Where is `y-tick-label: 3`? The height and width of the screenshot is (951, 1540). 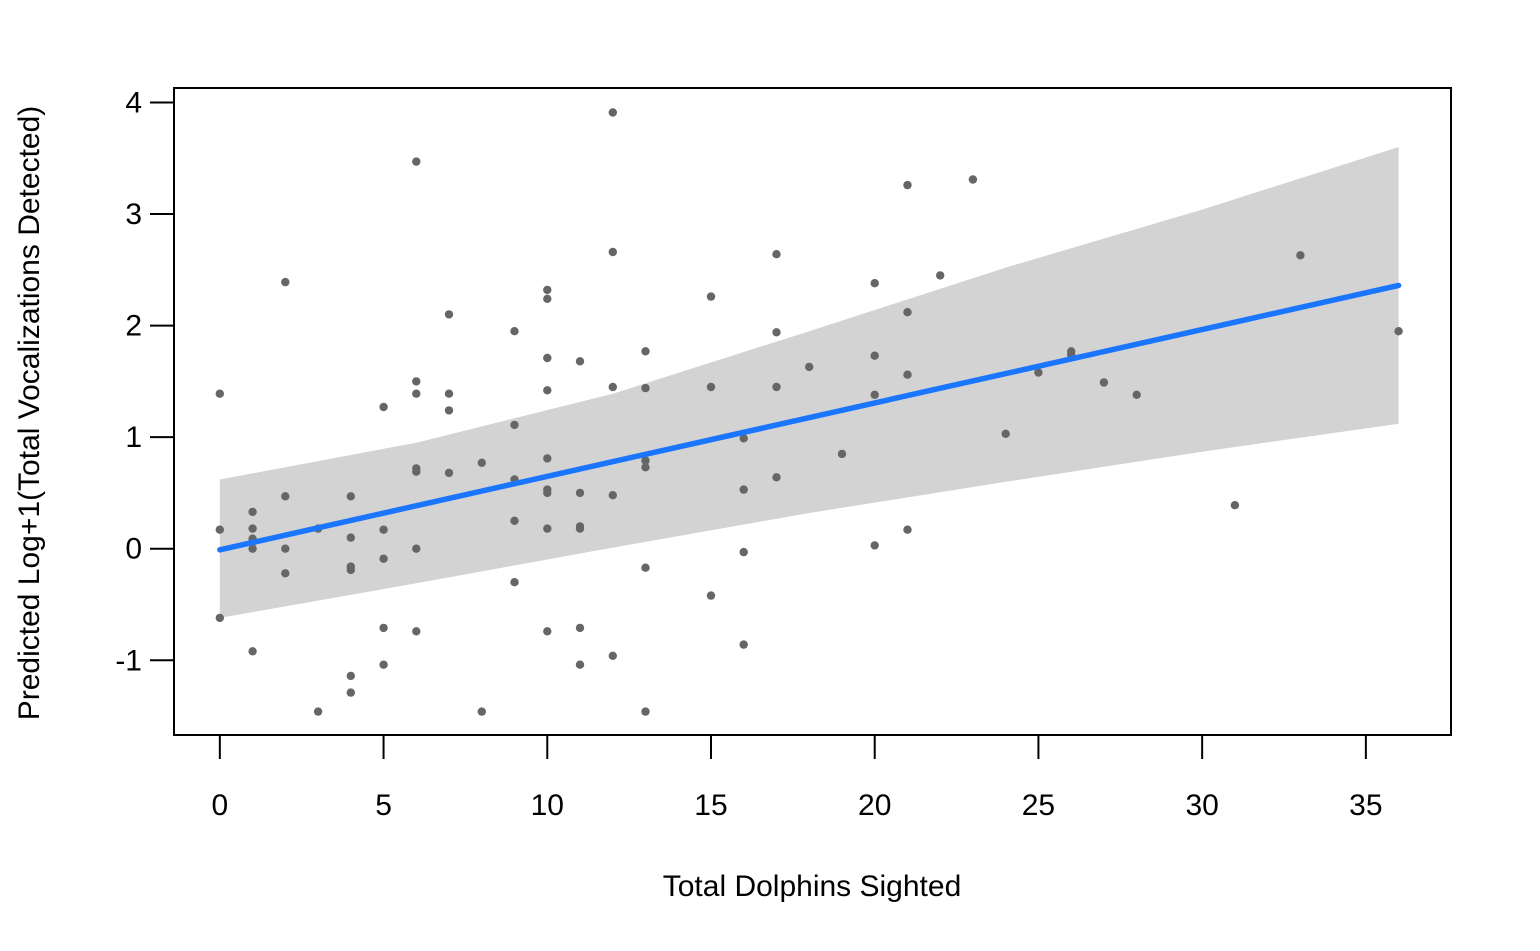 y-tick-label: 3 is located at coordinates (133, 214).